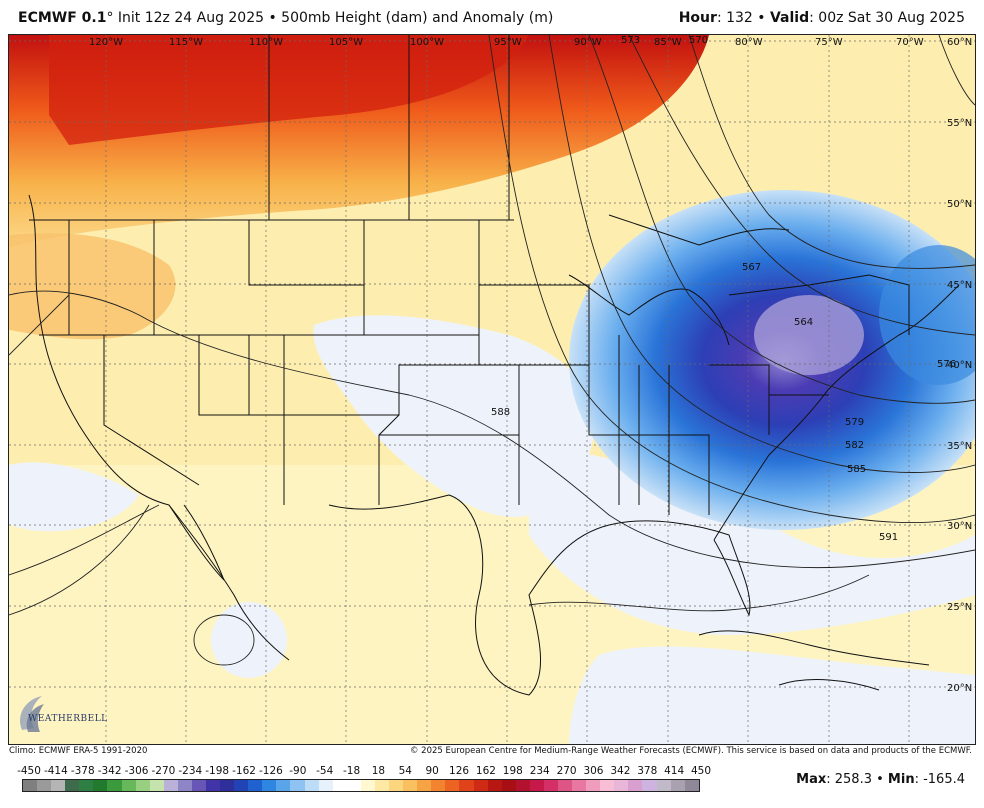  What do you see at coordinates (378, 771) in the screenshot?
I see `colorbar-label: 18` at bounding box center [378, 771].